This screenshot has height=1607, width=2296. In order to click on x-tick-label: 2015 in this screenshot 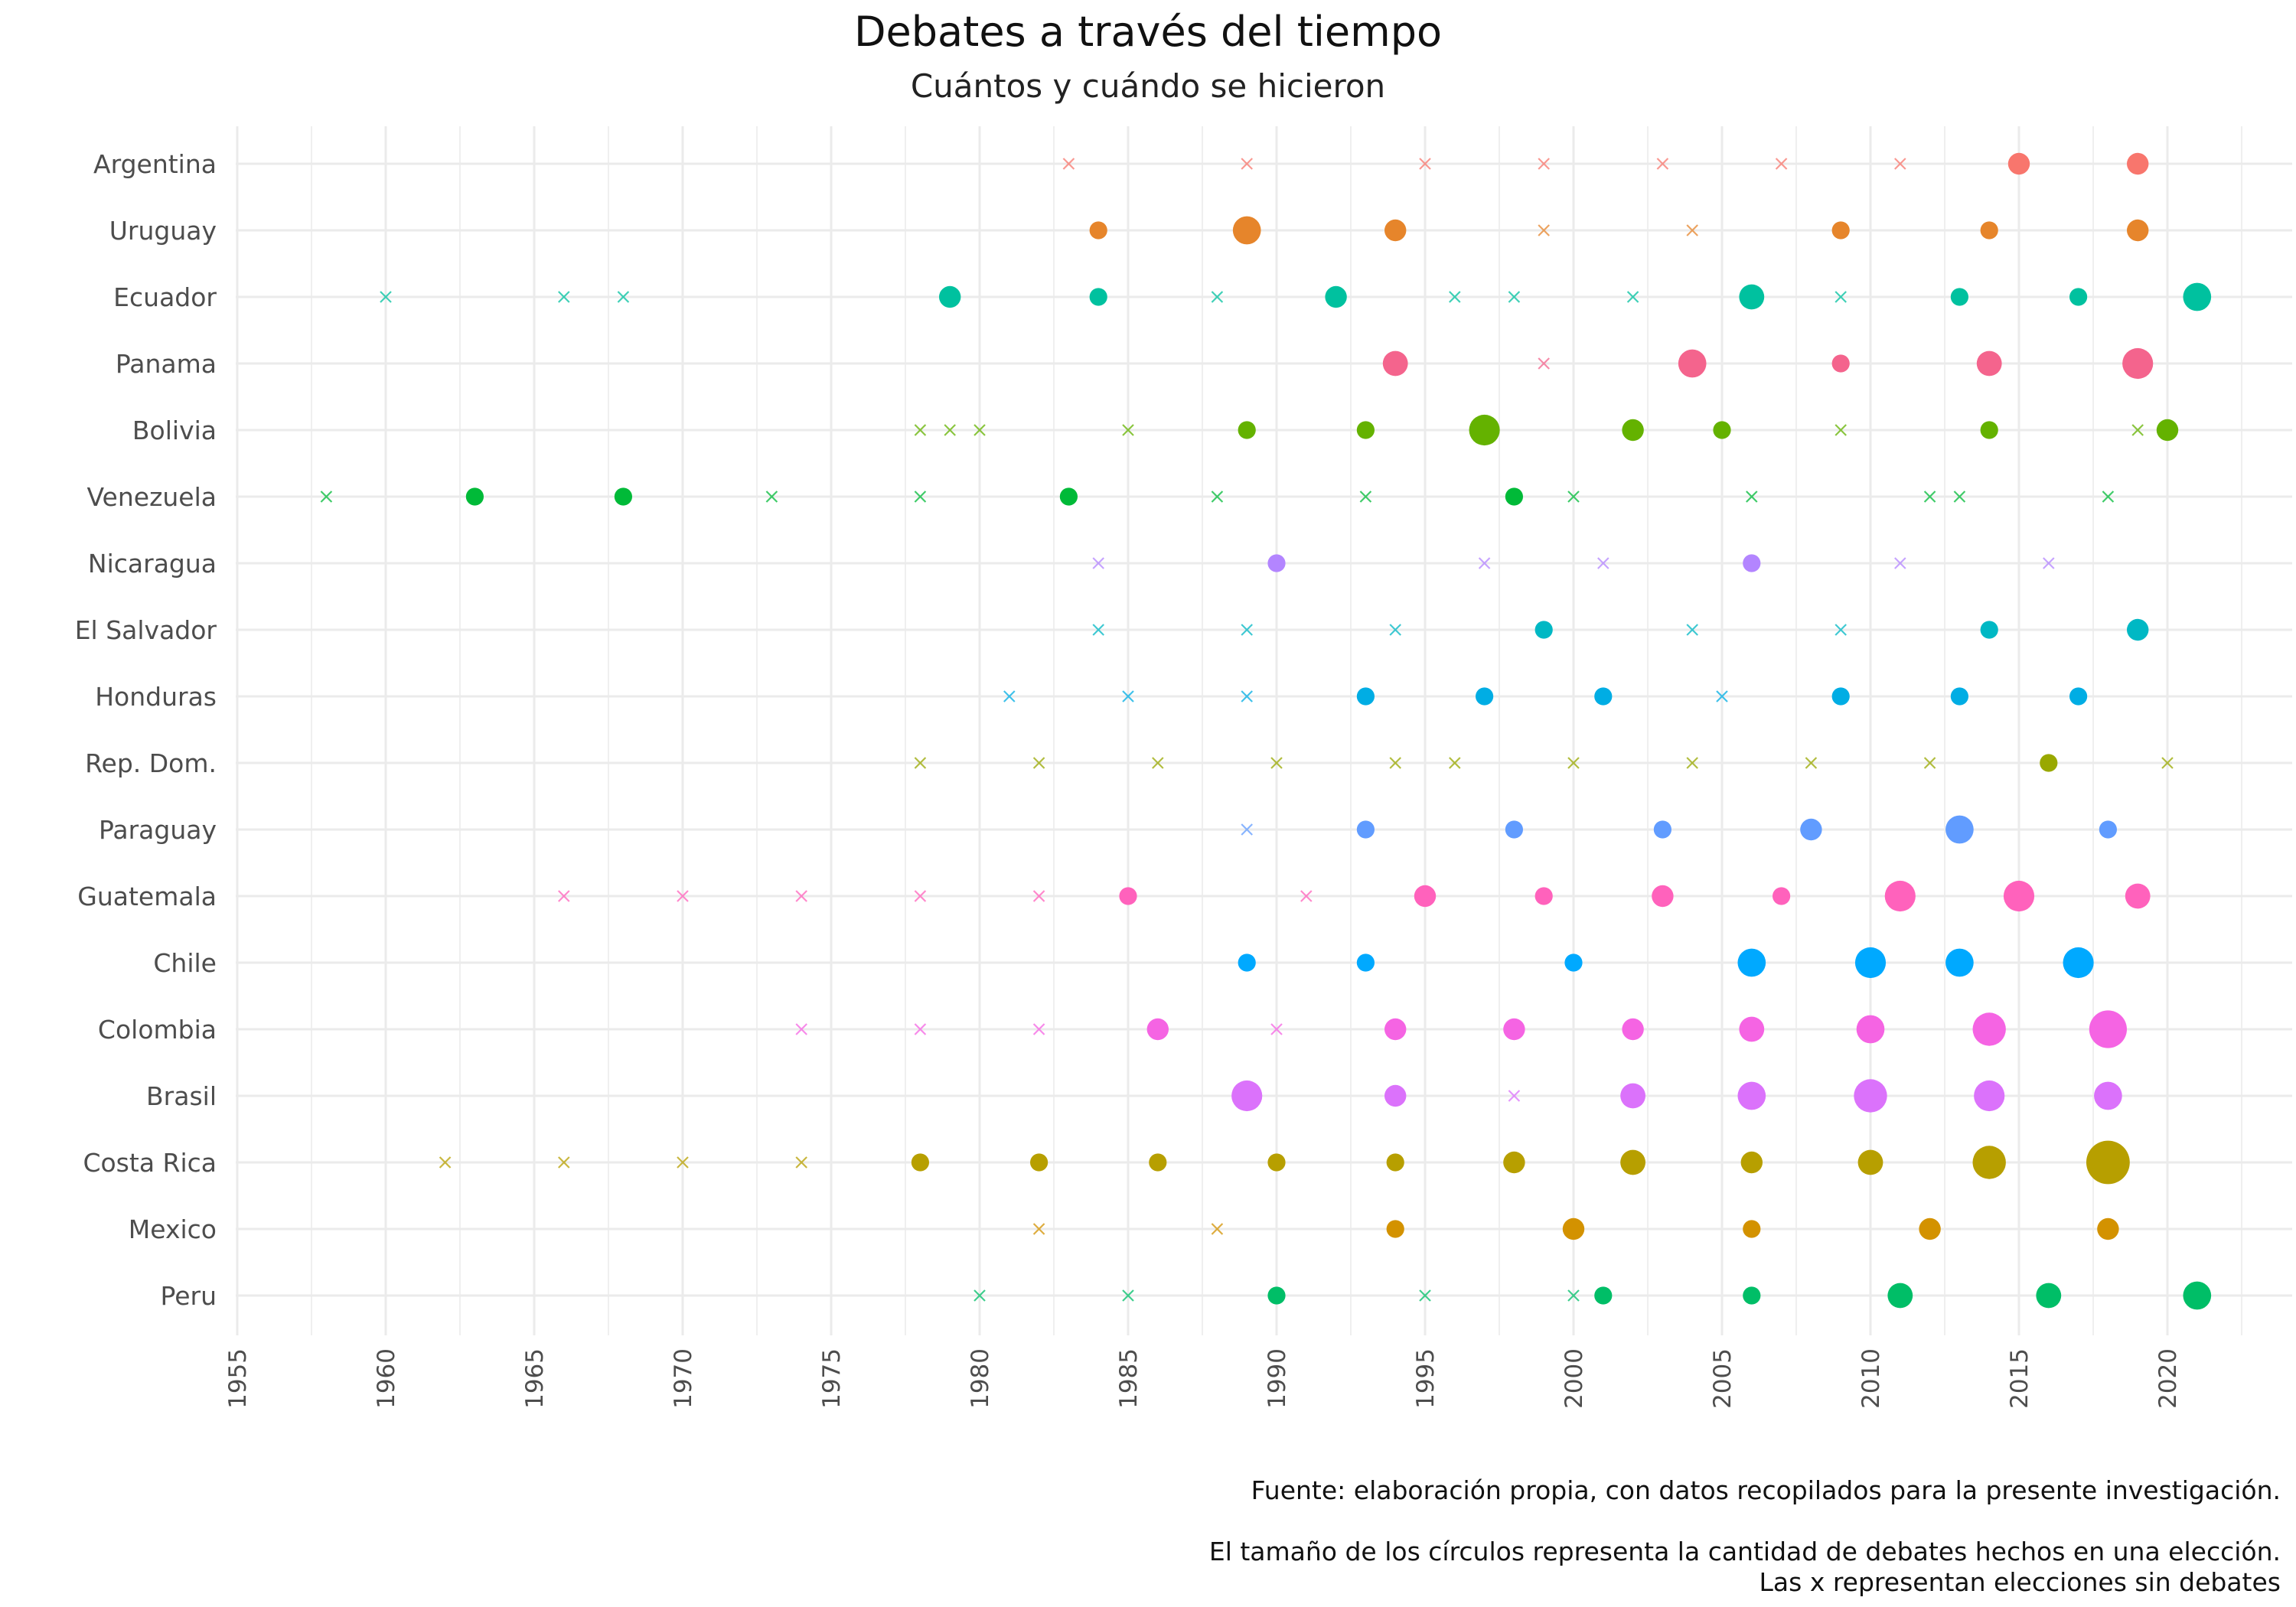, I will do `click(2019, 1379)`.